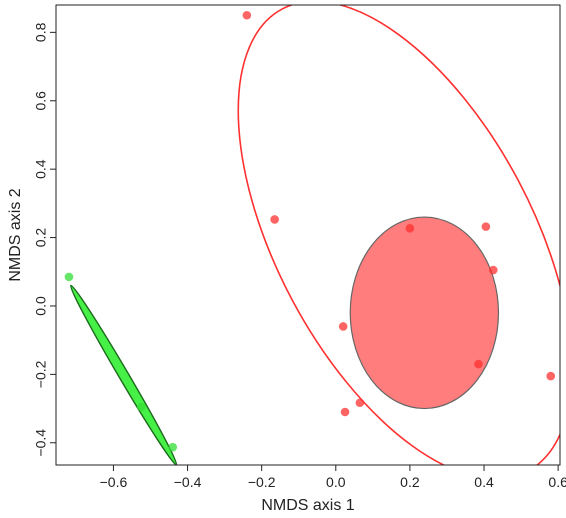 The image size is (566, 518). I want to click on y-tick-label: 0.2, so click(41, 238).